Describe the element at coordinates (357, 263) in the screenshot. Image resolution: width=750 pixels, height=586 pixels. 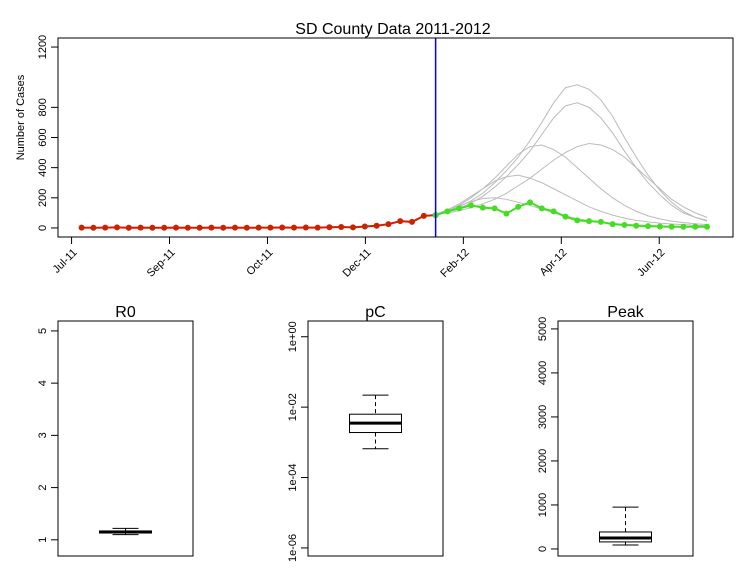
I see `x-tick-label: Dec-11` at that location.